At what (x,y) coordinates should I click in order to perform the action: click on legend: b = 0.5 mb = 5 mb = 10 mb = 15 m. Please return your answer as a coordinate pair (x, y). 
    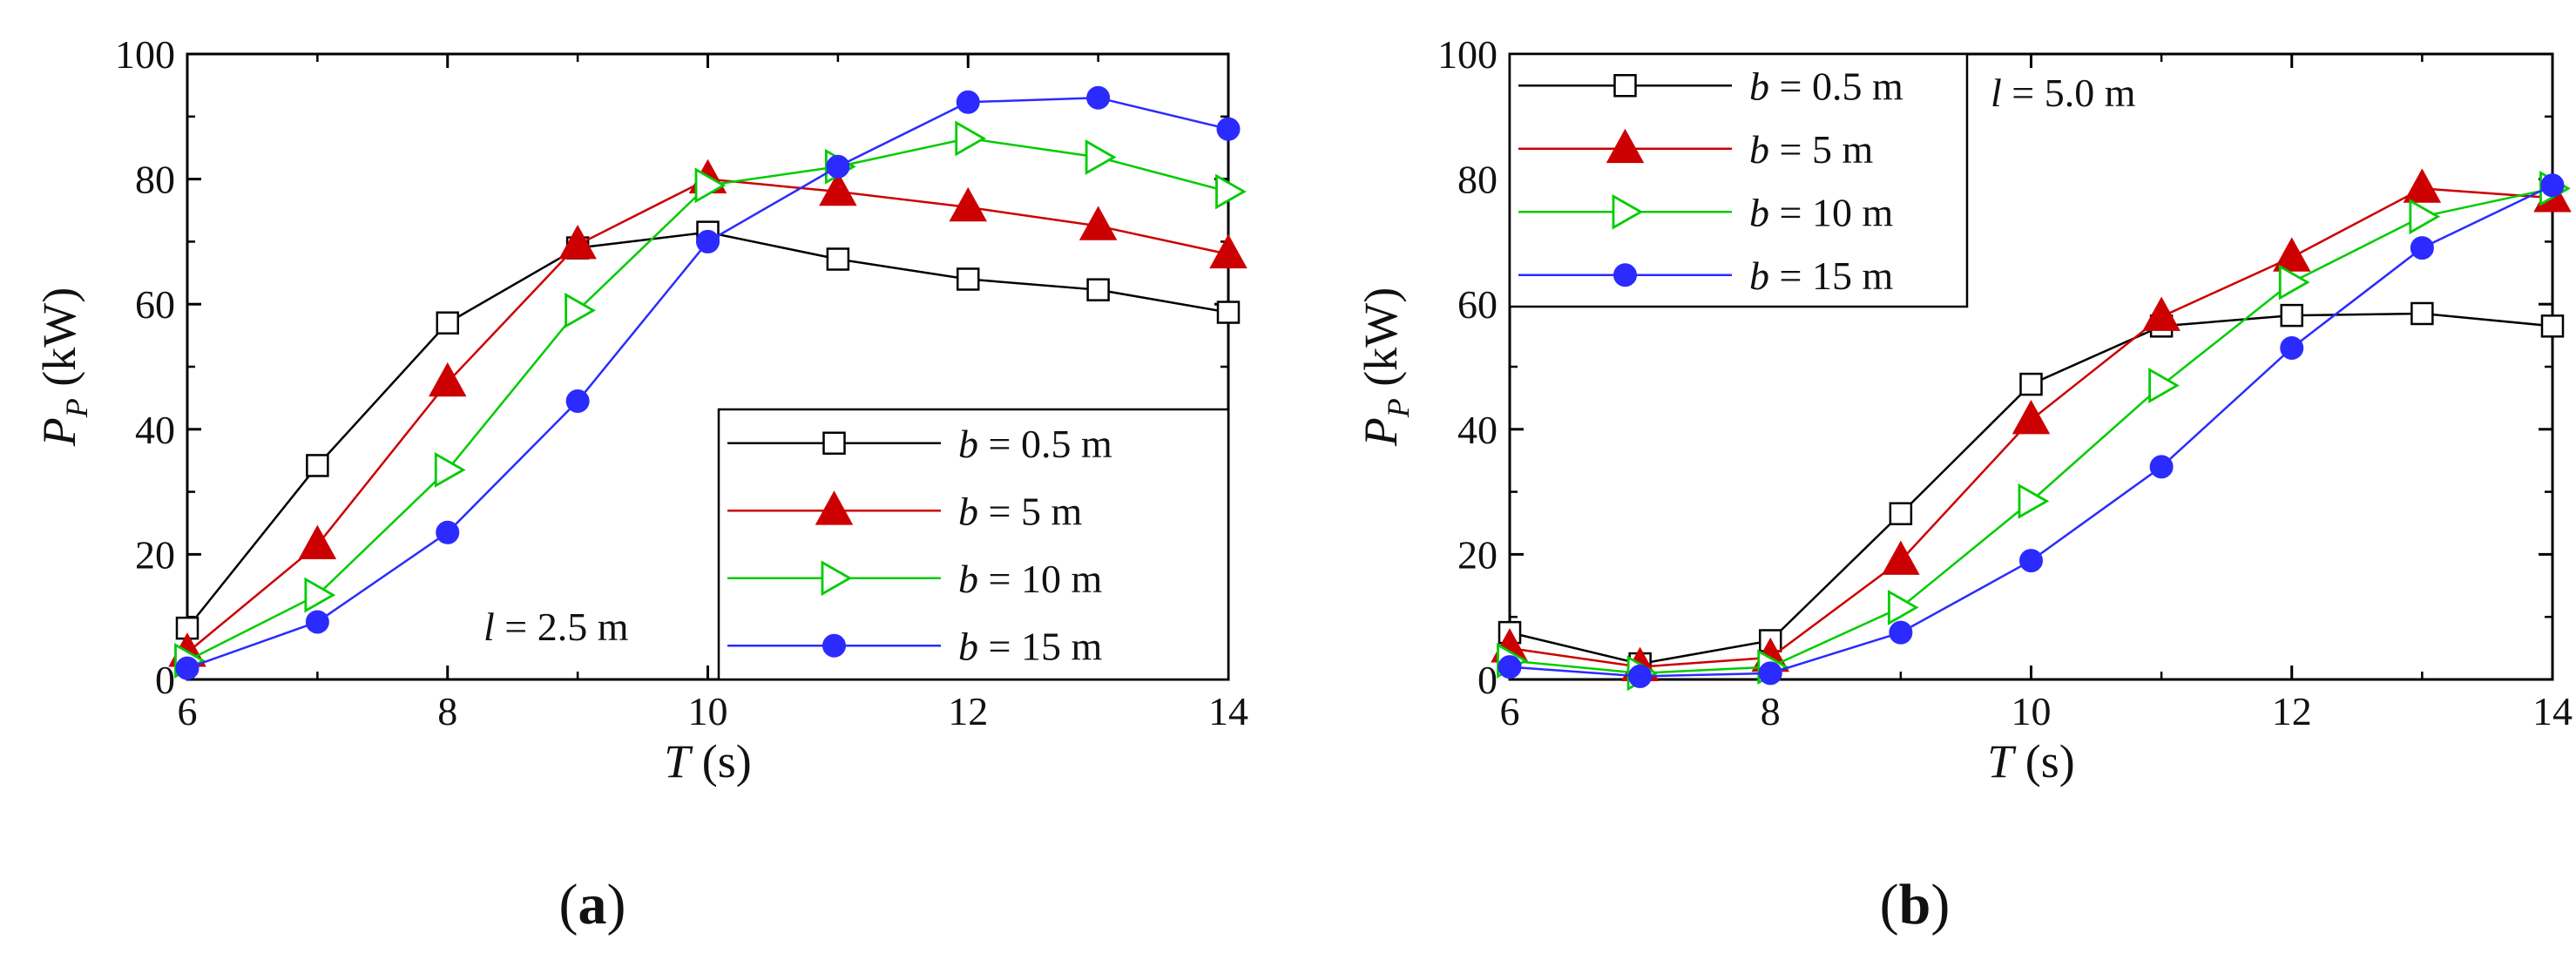
    Looking at the image, I should click on (1738, 180).